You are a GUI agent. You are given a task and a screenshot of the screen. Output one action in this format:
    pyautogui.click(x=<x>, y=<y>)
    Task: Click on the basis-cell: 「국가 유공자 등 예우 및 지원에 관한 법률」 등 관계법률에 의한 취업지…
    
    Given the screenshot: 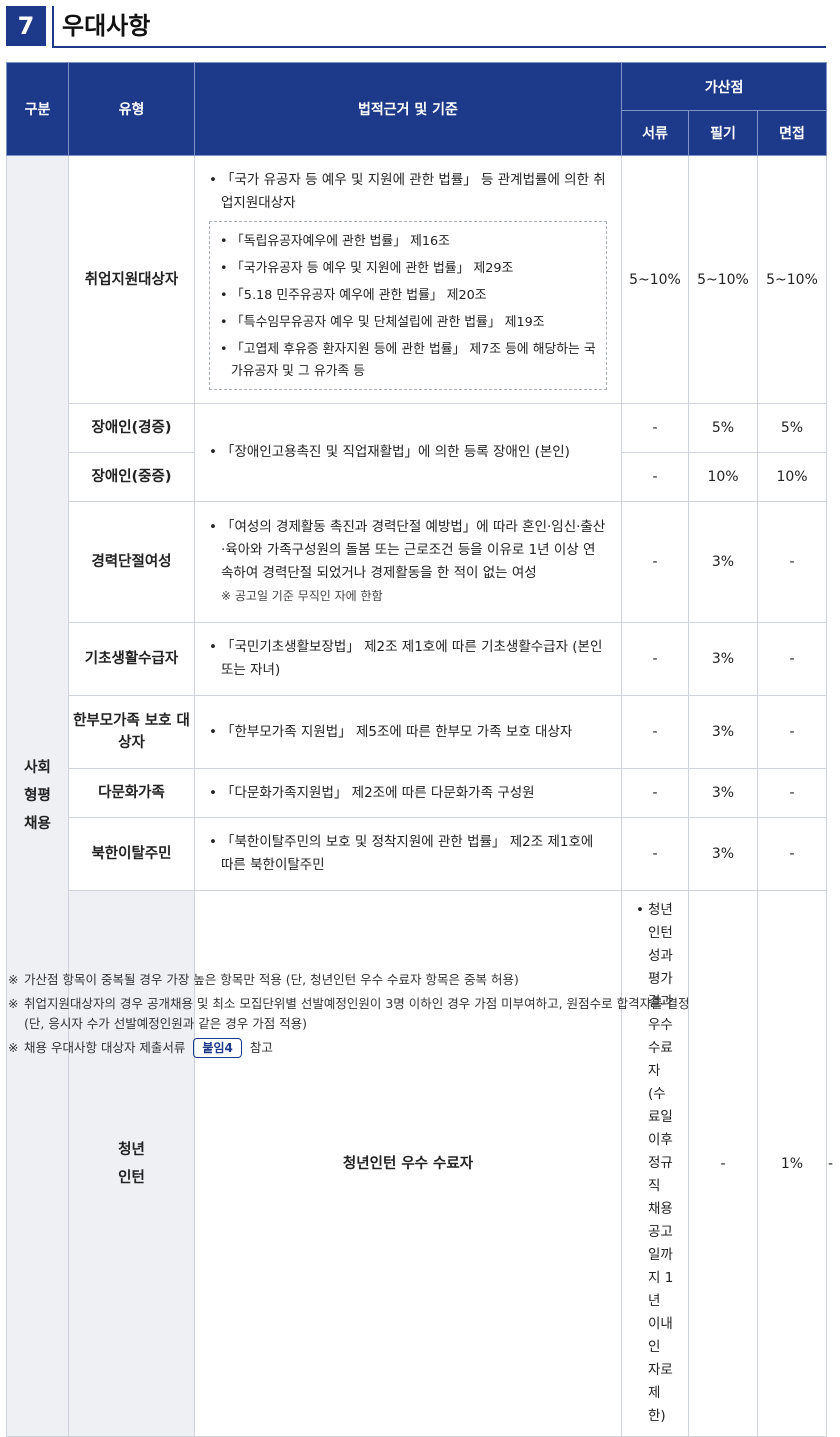 What is the action you would take?
    pyautogui.click(x=408, y=279)
    